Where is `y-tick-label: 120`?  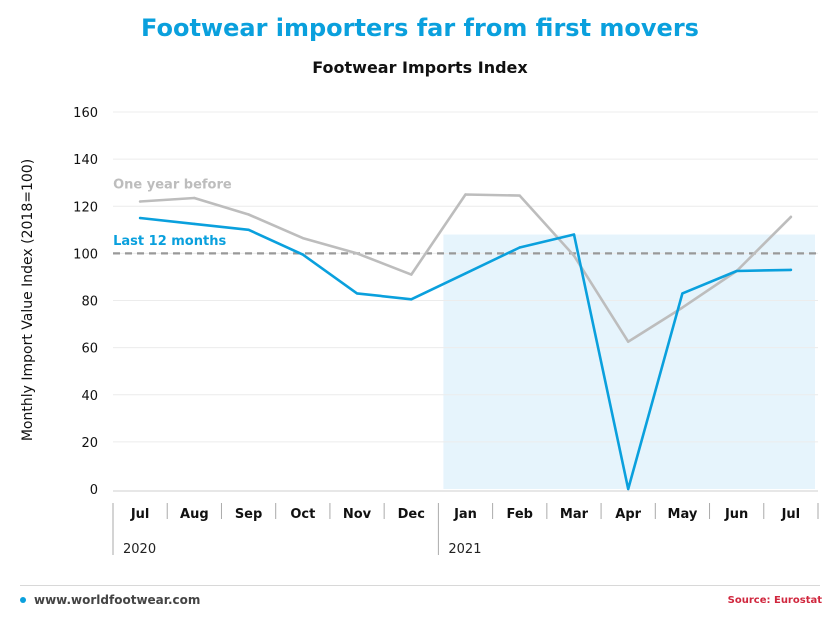 y-tick-label: 120 is located at coordinates (85, 207).